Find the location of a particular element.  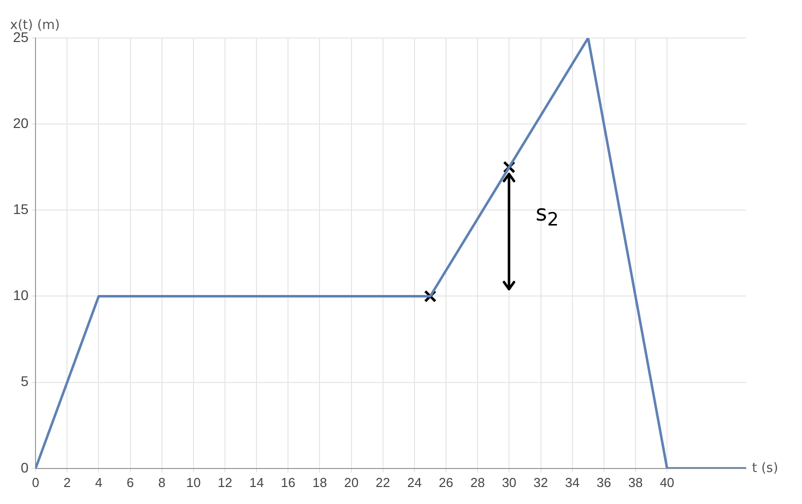

x-tick-label: 20 is located at coordinates (351, 482).